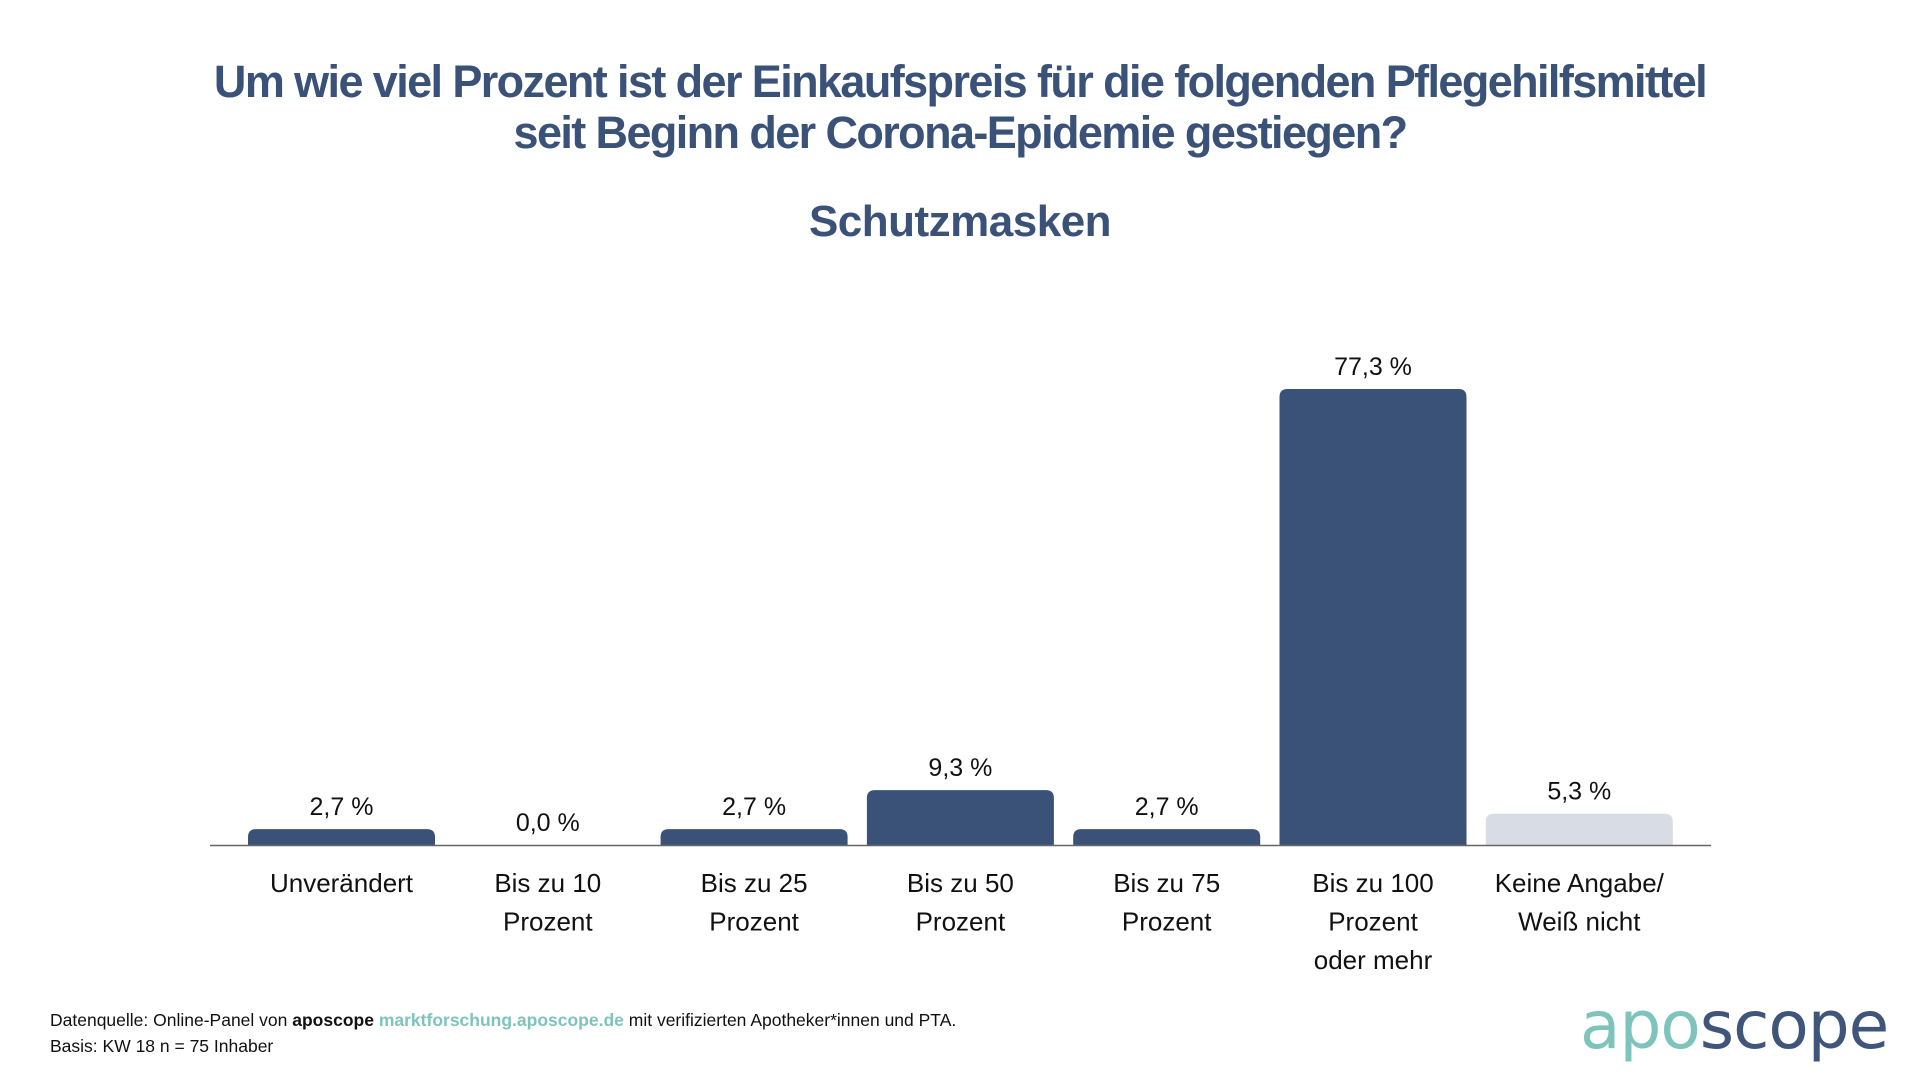  Describe the element at coordinates (1373, 960) in the screenshot. I see `category-label-line: oder mehr` at that location.